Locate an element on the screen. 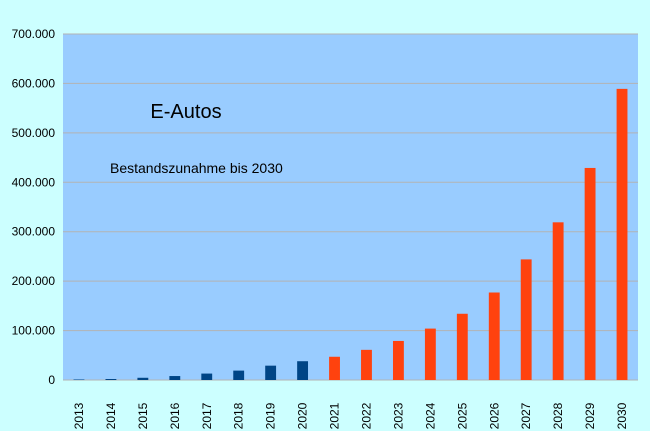 The width and height of the screenshot is (650, 431). bar-2020 is located at coordinates (303, 370).